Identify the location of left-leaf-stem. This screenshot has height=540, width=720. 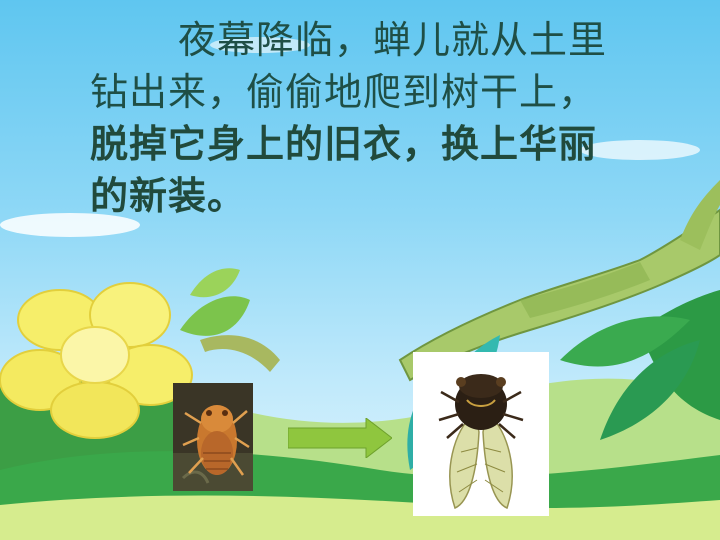
(240, 353).